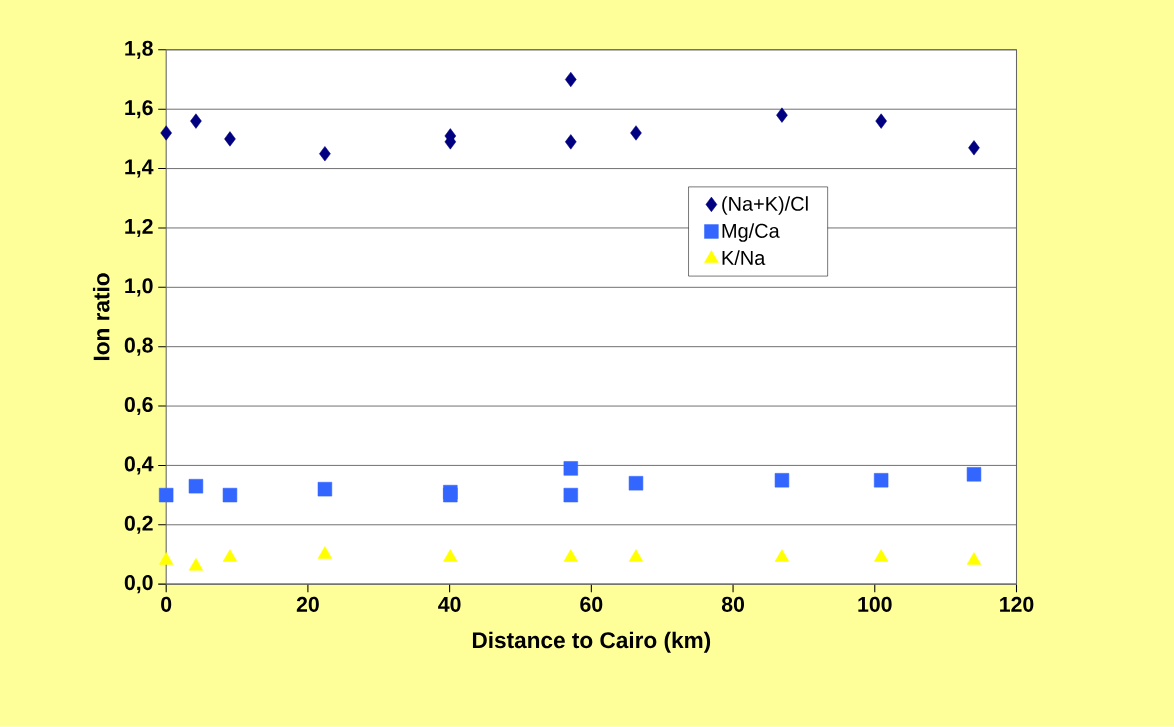  Describe the element at coordinates (166, 604) in the screenshot. I see `x-tick-label: 0` at that location.